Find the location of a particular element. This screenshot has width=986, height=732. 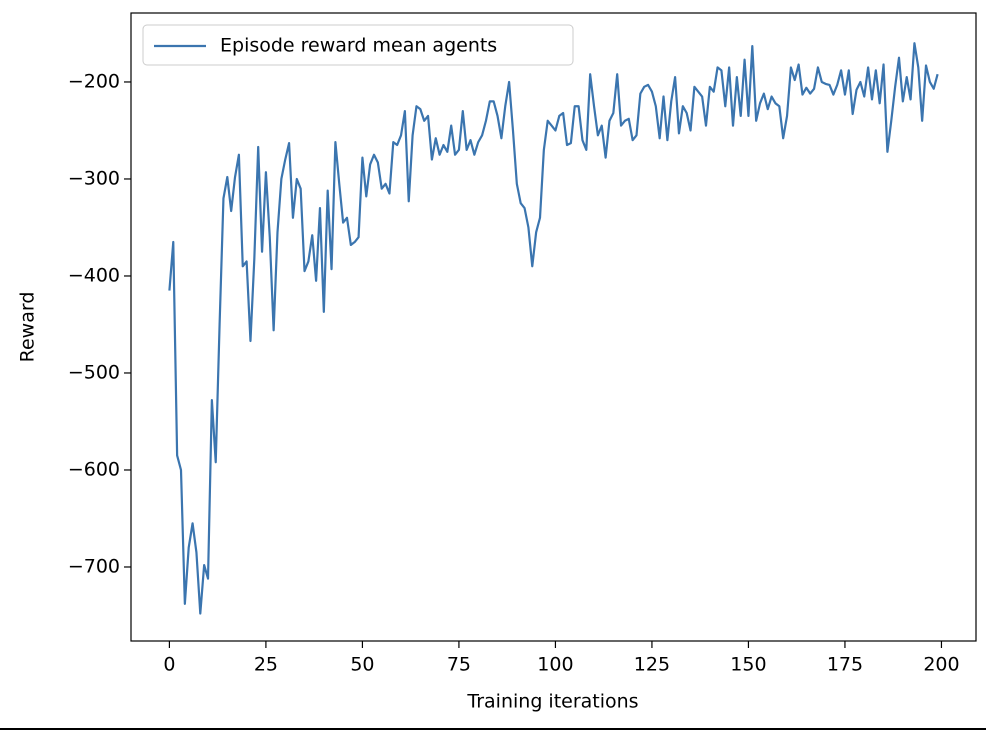

x-tick-label: 75 is located at coordinates (459, 665).